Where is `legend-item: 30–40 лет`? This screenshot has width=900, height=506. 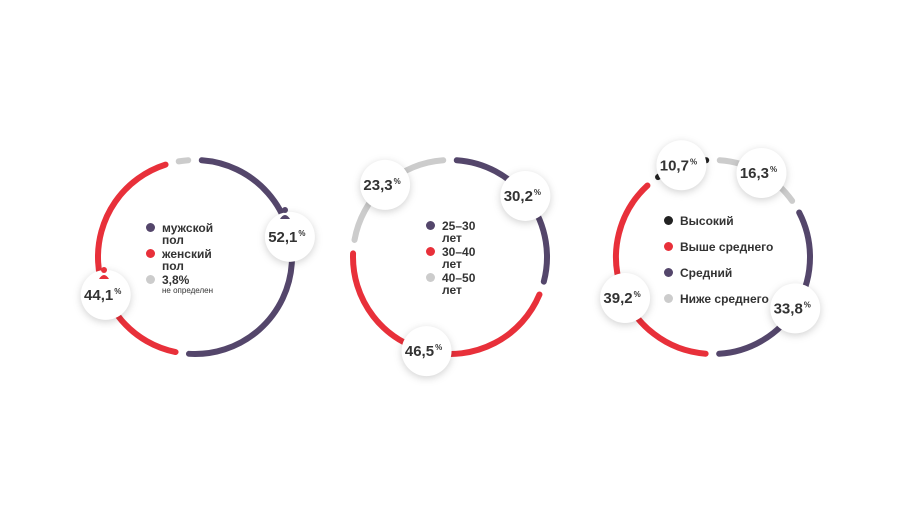
legend-item: 30–40 лет is located at coordinates (456, 258).